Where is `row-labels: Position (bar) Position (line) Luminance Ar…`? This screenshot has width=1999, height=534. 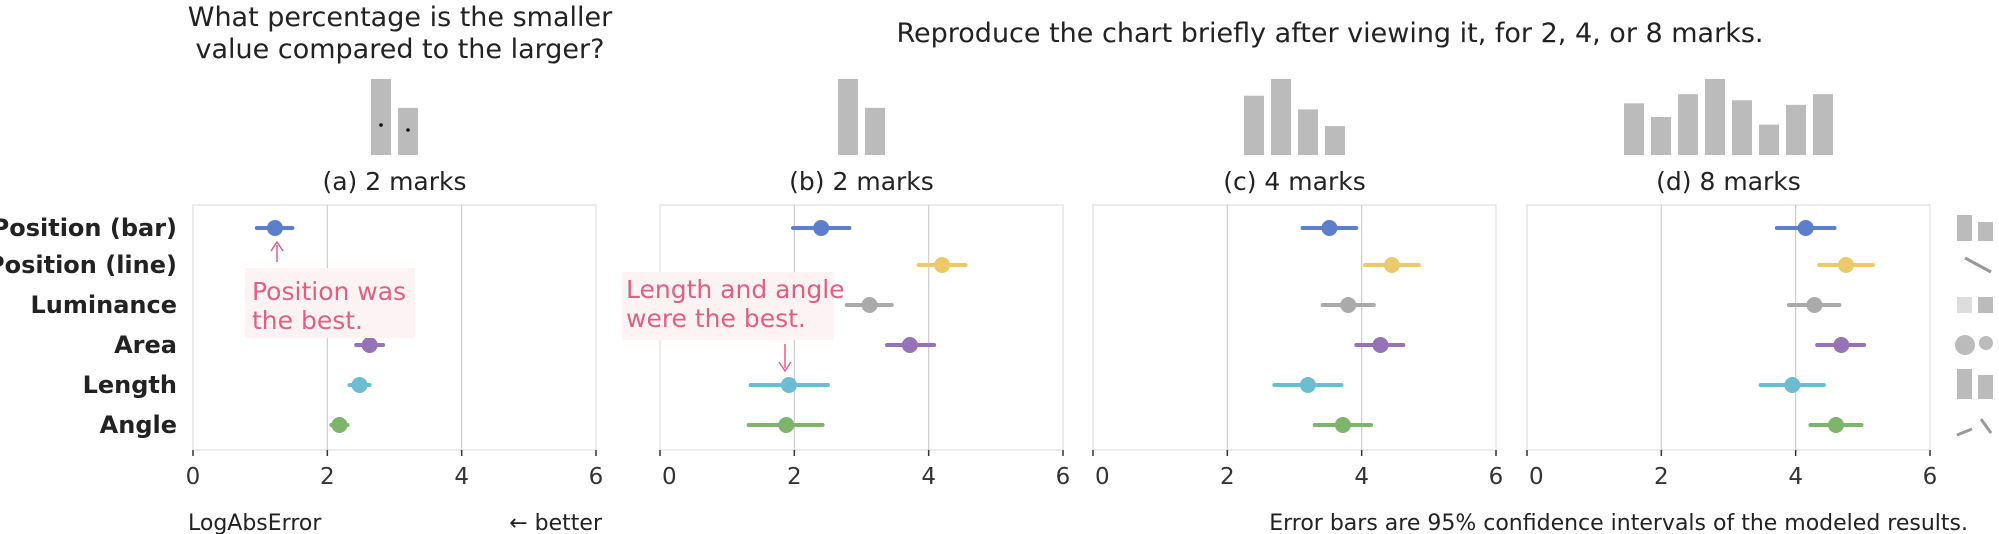
row-labels: Position (bar) Position (line) Luminance Ar… is located at coordinates (88, 326).